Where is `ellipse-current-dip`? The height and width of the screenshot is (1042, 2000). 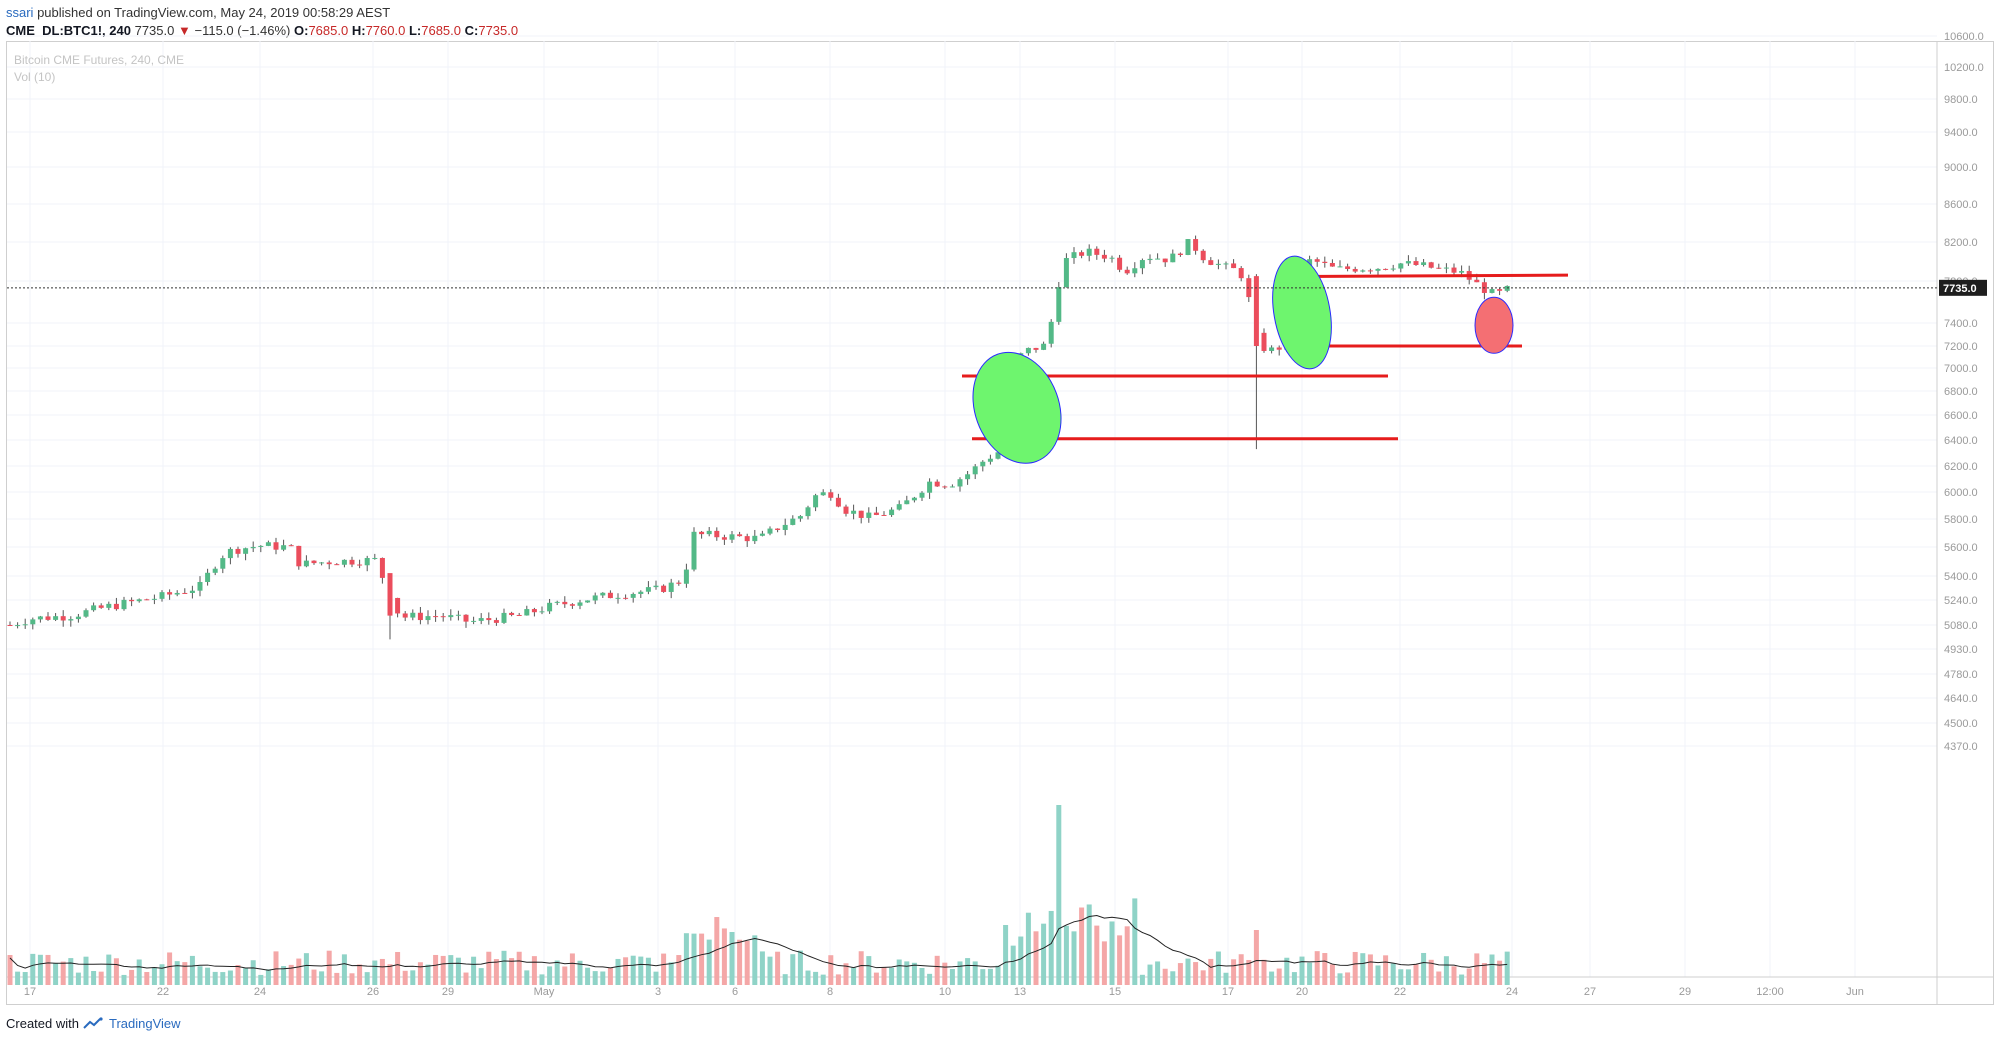 ellipse-current-dip is located at coordinates (1494, 325).